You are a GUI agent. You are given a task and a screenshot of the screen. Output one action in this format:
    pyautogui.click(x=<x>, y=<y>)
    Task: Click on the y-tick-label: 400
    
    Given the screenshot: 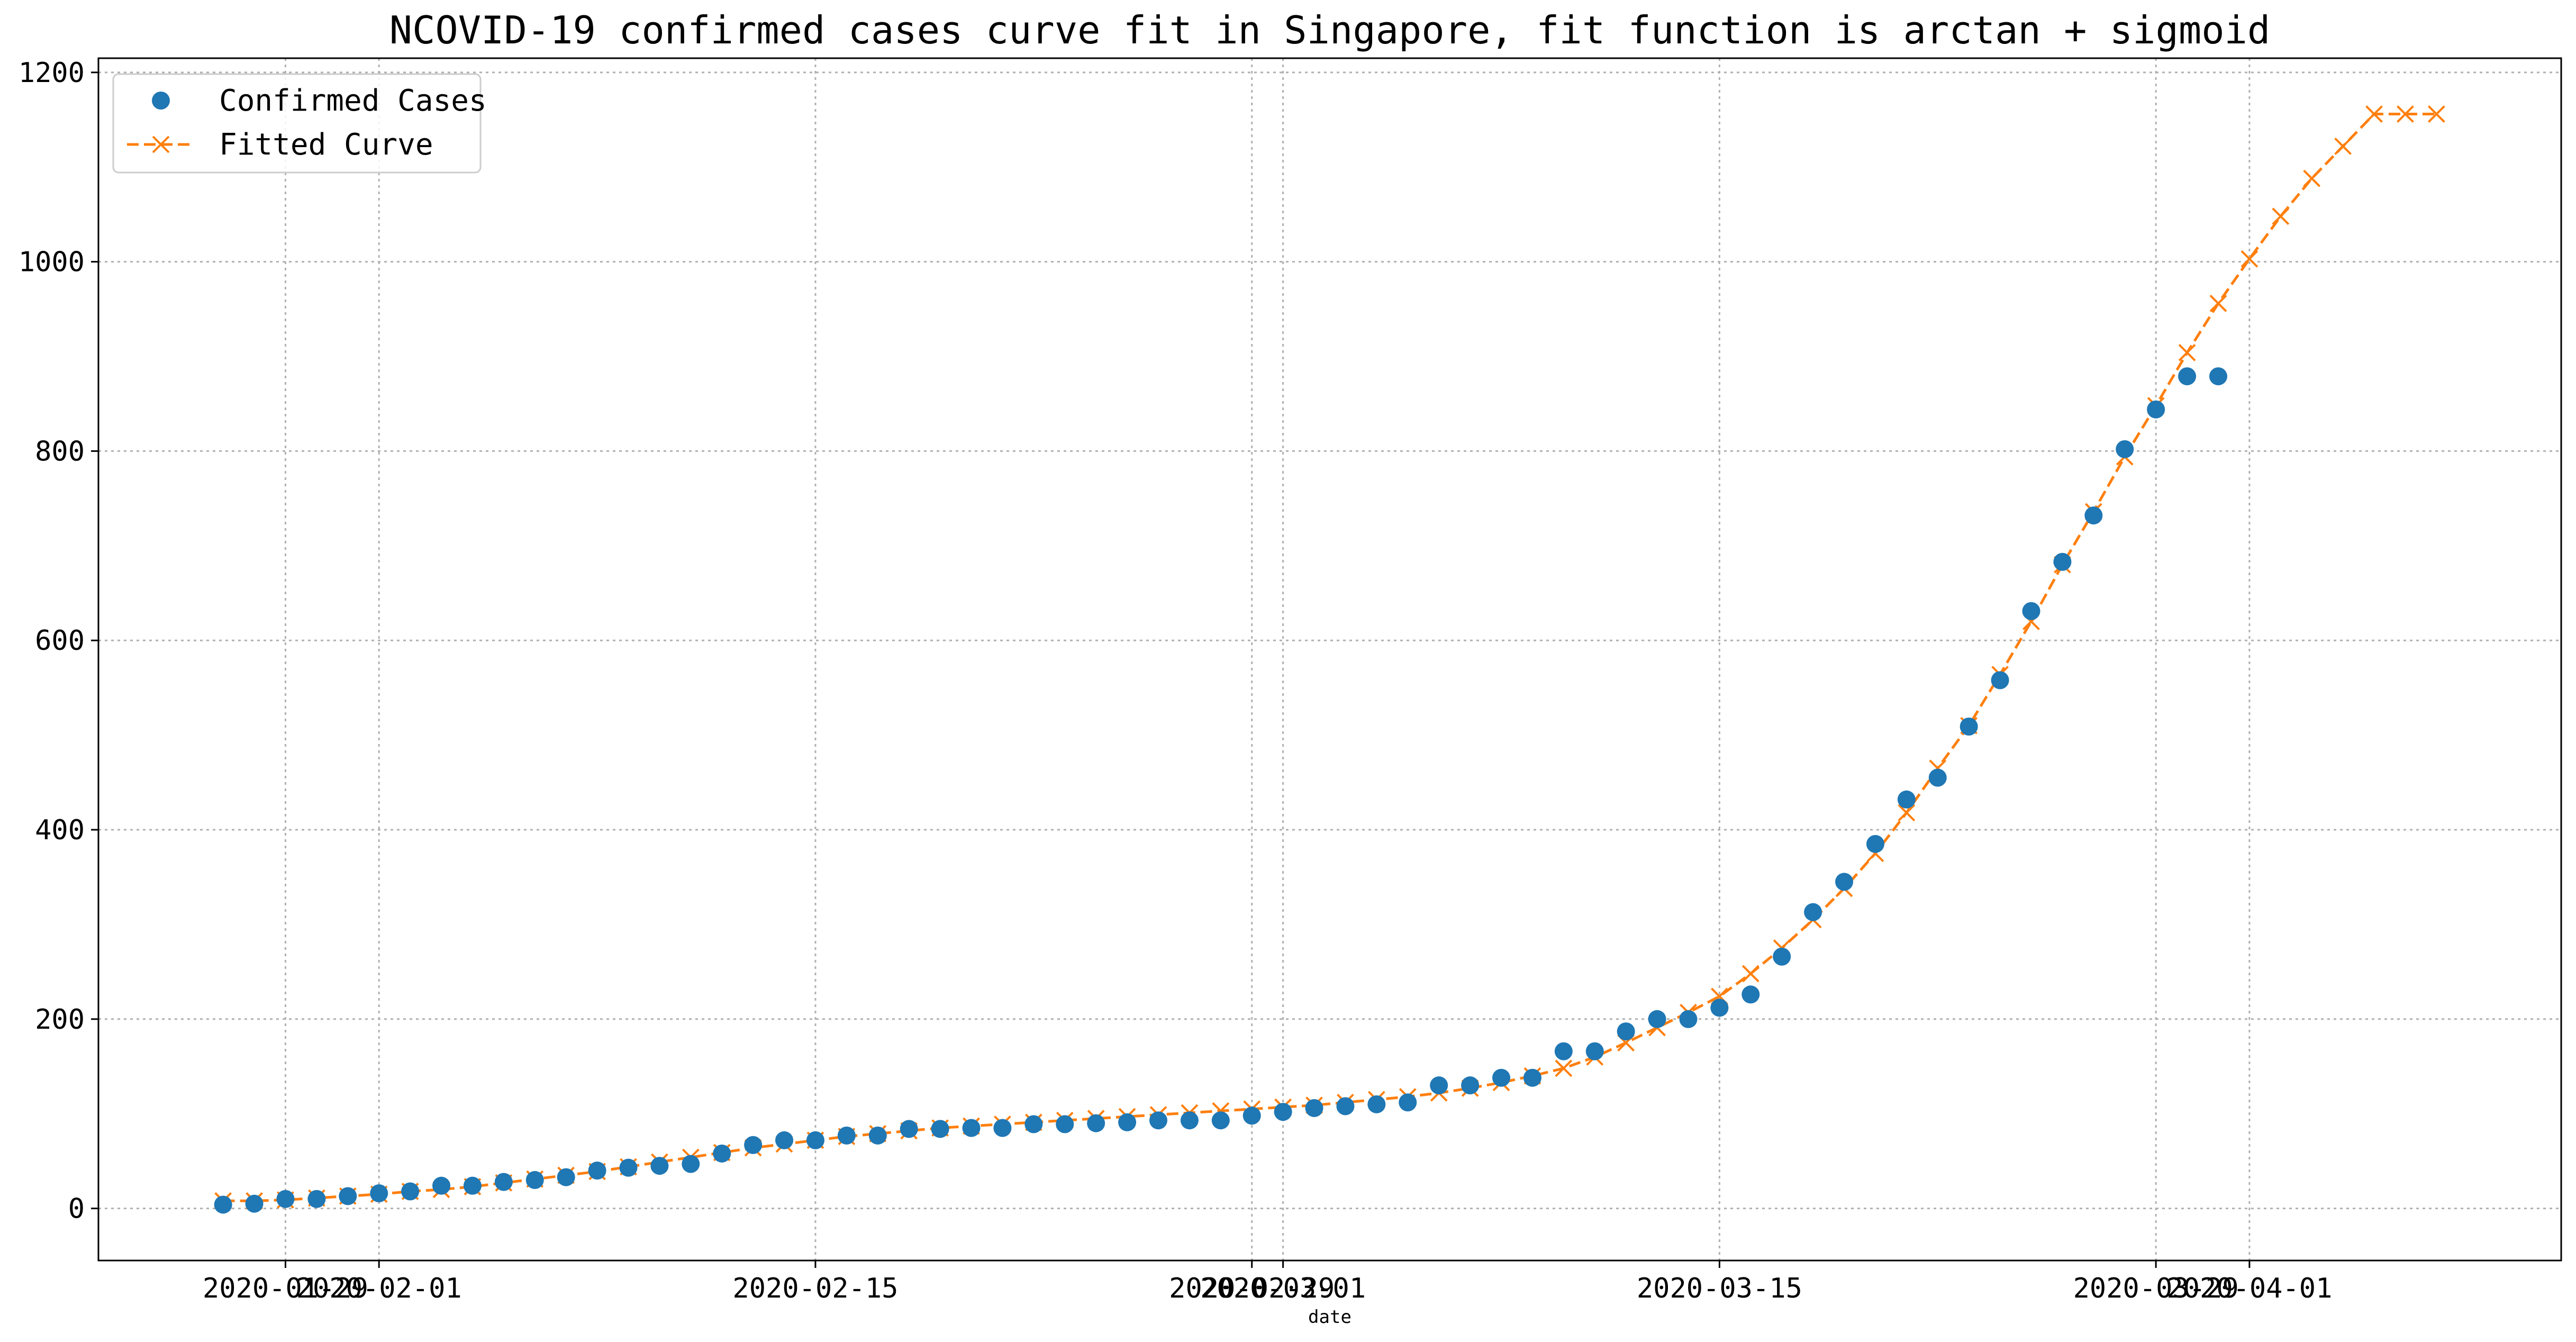 What is the action you would take?
    pyautogui.click(x=60, y=830)
    